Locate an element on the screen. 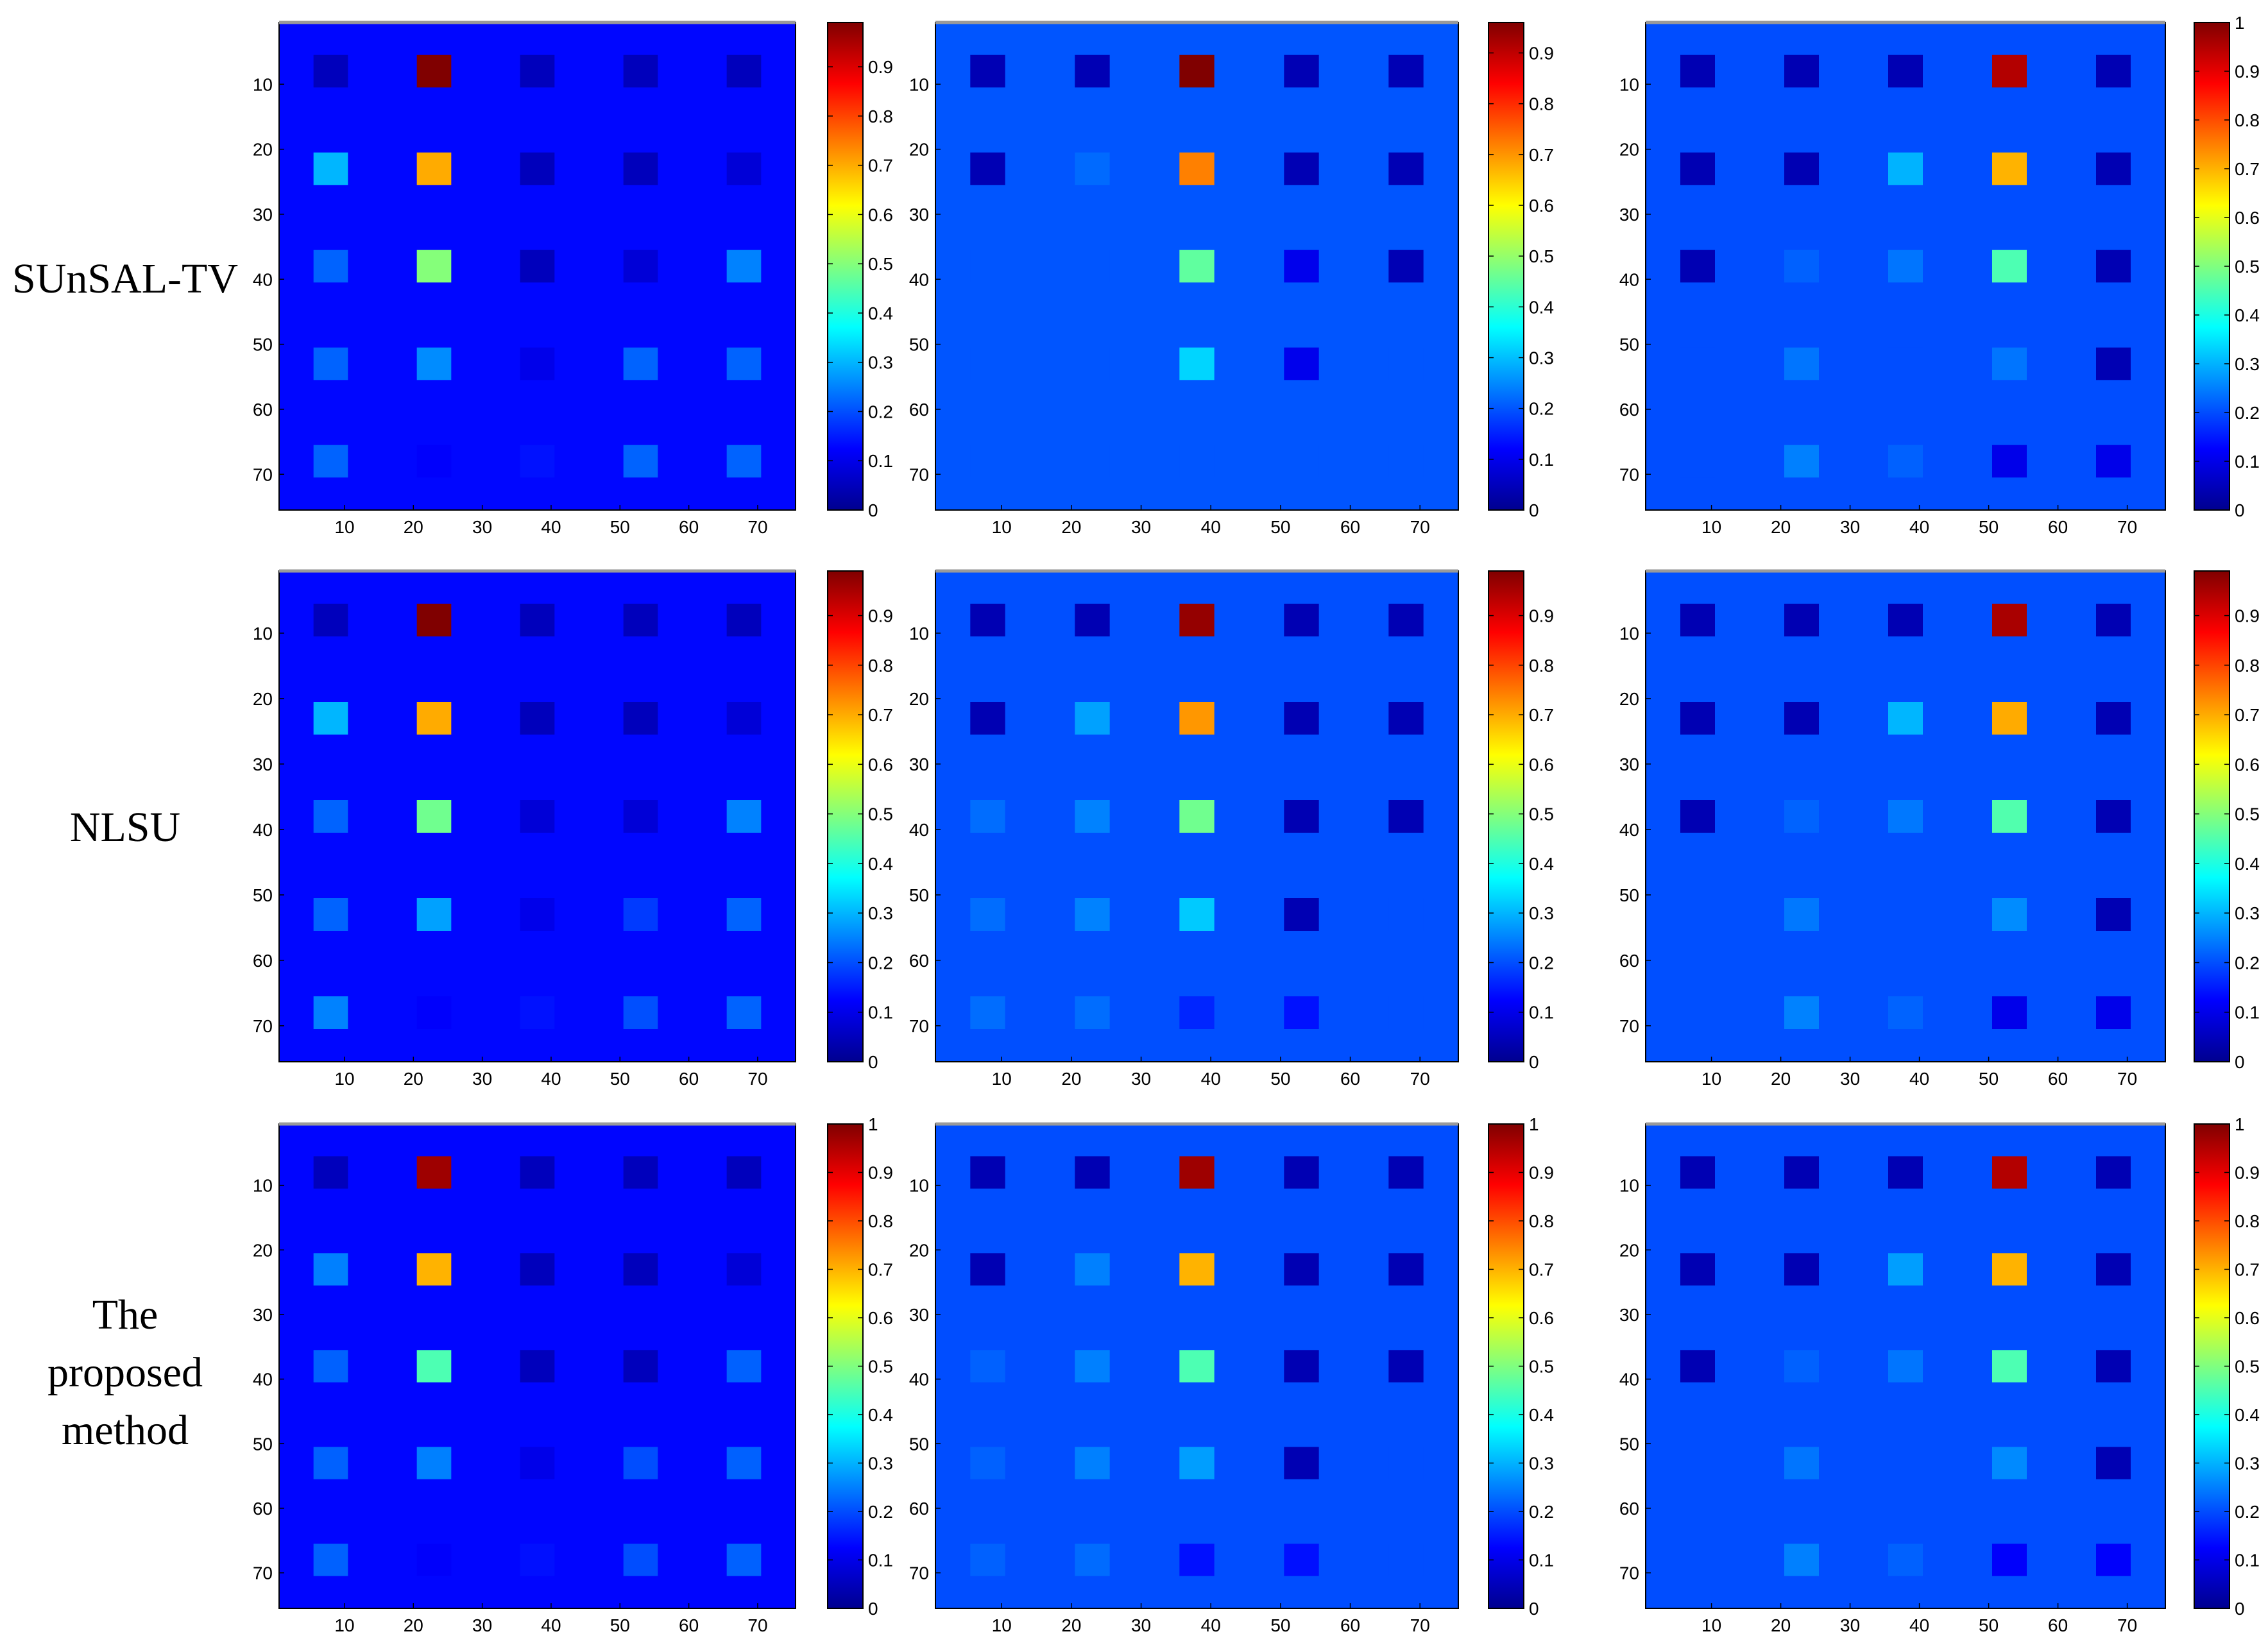  y-tick-label: 60 is located at coordinates (1629, 1509).